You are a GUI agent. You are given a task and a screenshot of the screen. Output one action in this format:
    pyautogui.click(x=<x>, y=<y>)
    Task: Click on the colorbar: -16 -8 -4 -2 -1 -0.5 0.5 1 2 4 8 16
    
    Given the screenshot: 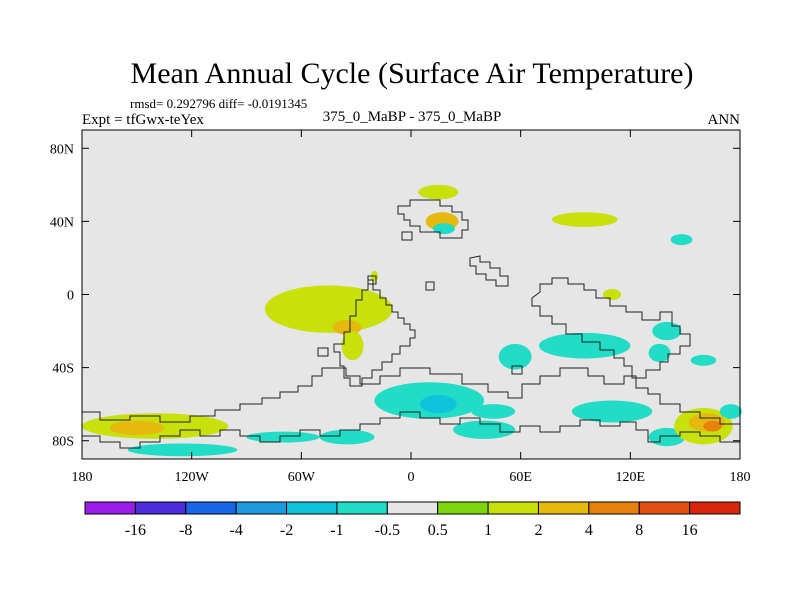 What is the action you would take?
    pyautogui.click(x=412, y=520)
    